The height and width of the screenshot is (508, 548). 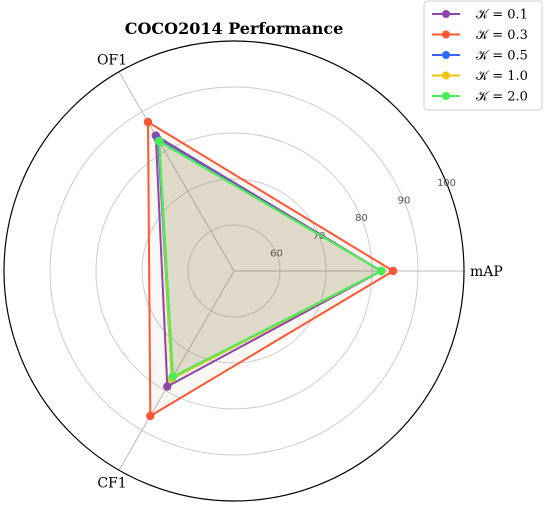 I want to click on legend-box, so click(x=483, y=55).